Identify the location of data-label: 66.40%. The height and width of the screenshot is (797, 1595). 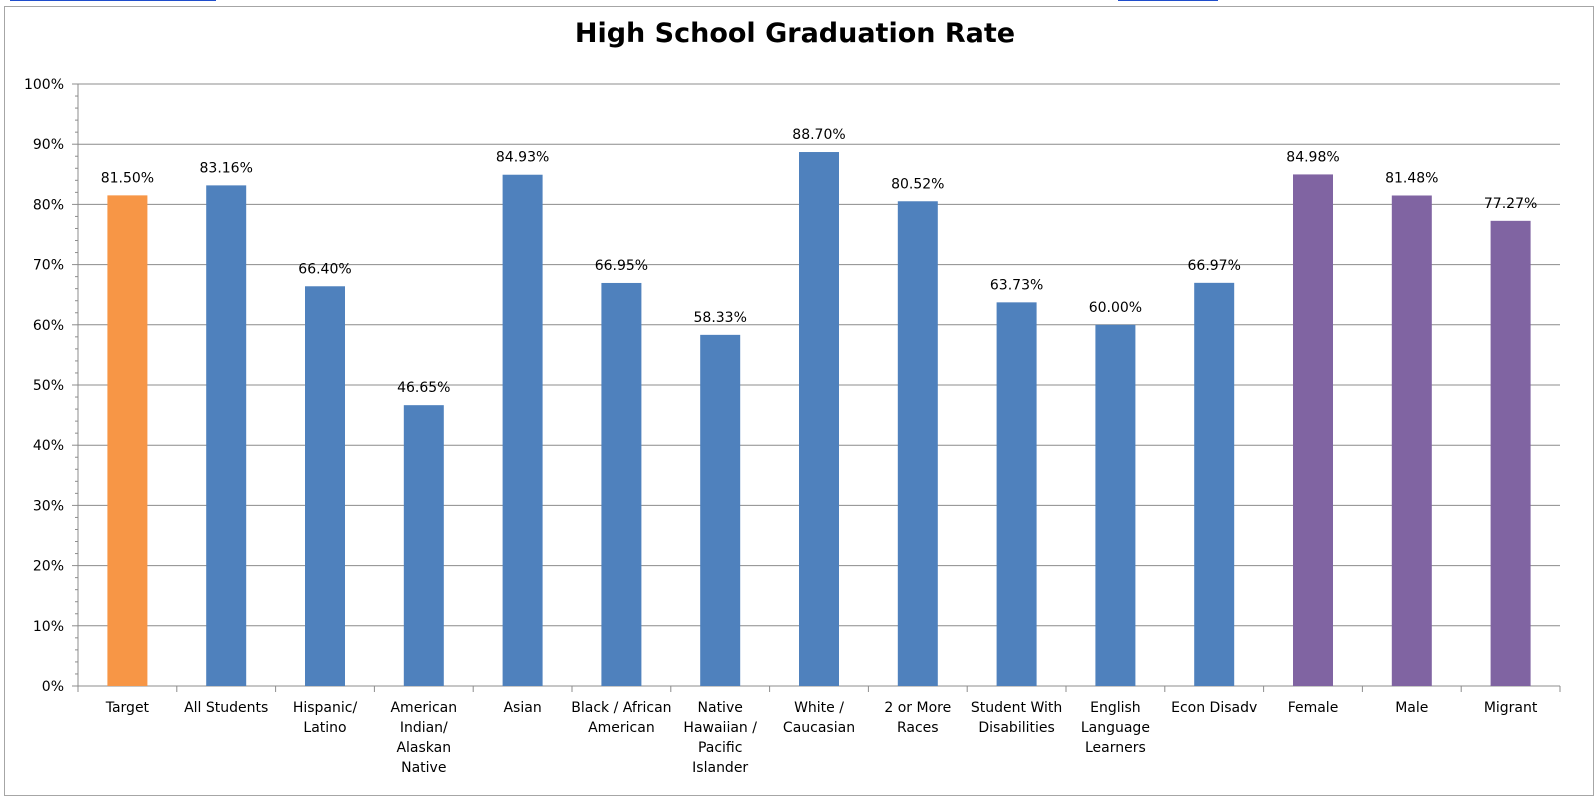
(324, 269).